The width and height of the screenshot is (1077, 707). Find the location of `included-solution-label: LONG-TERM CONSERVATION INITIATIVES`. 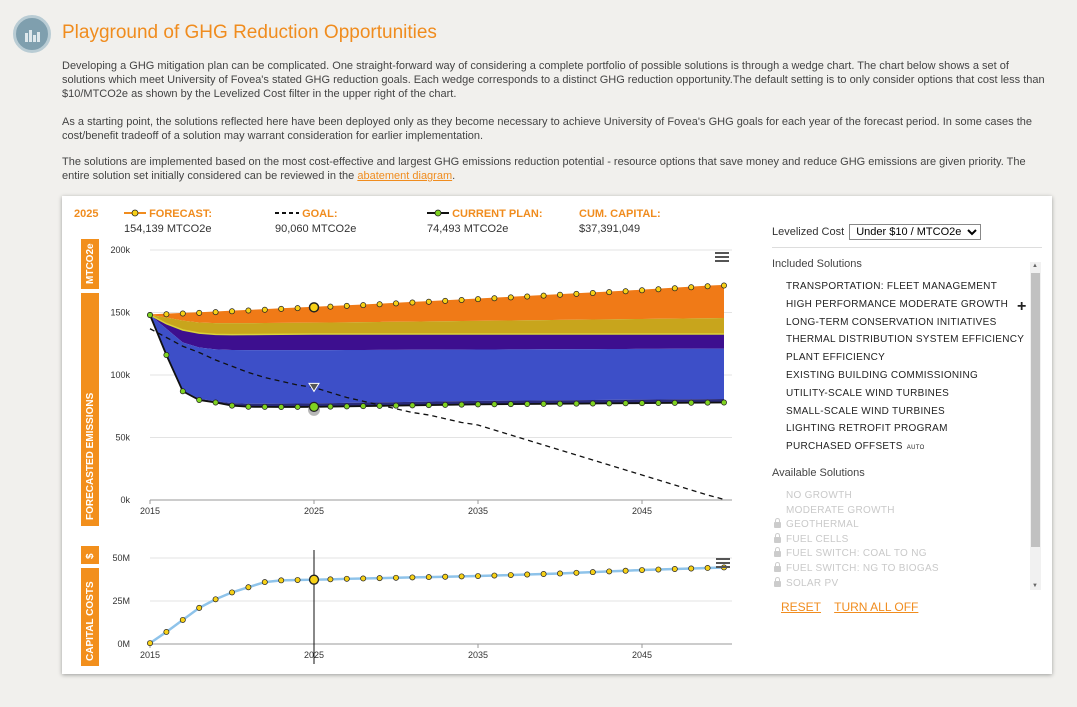

included-solution-label: LONG-TERM CONSERVATION INITIATIVES is located at coordinates (891, 322).